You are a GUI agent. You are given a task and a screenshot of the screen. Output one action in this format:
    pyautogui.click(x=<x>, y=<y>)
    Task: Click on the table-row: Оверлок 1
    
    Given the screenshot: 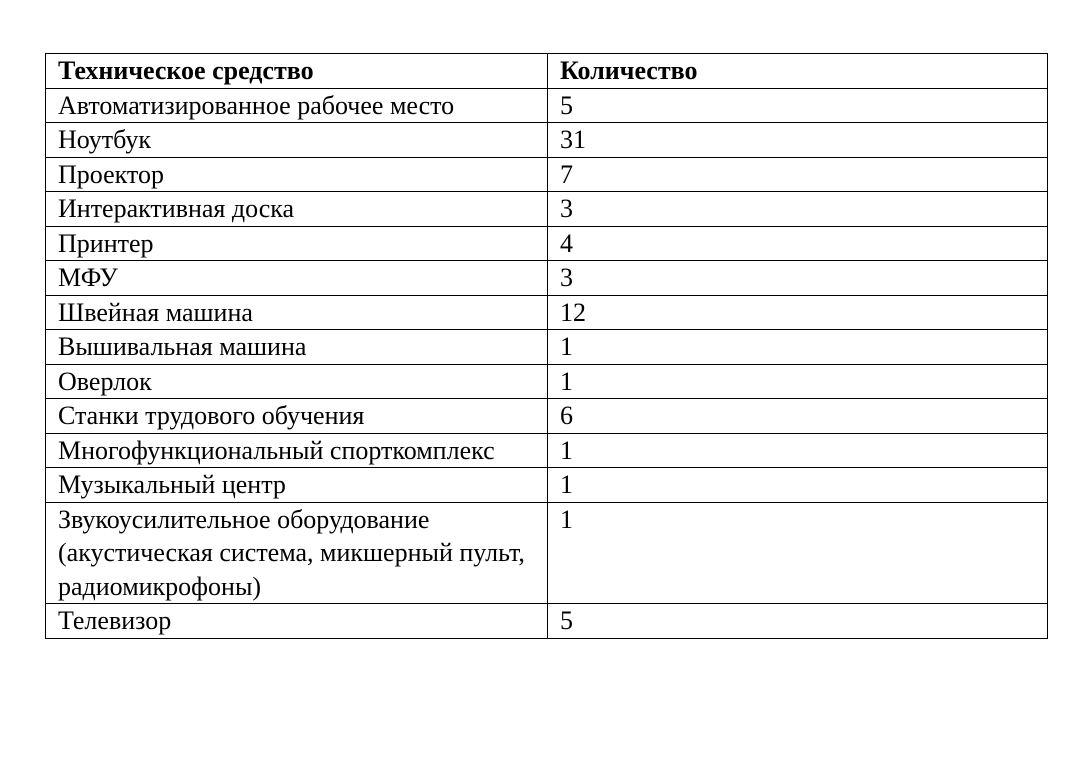 What is the action you would take?
    pyautogui.click(x=546, y=381)
    